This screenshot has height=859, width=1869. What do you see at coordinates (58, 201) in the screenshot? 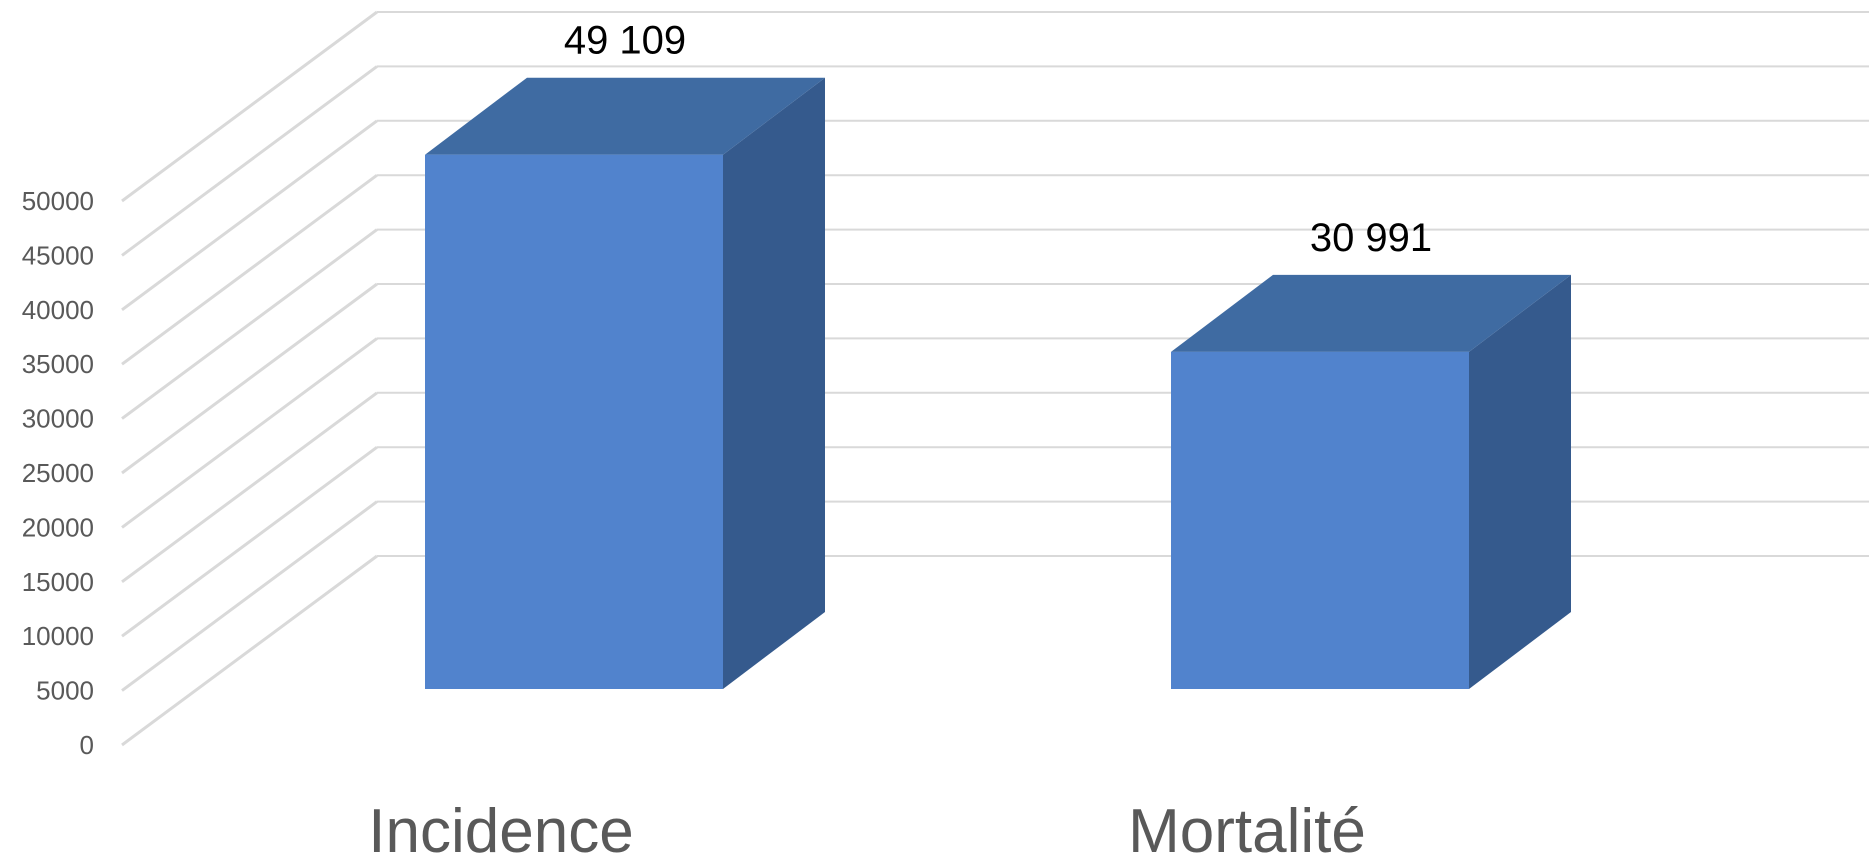
I see `y-tick-label: 50000` at bounding box center [58, 201].